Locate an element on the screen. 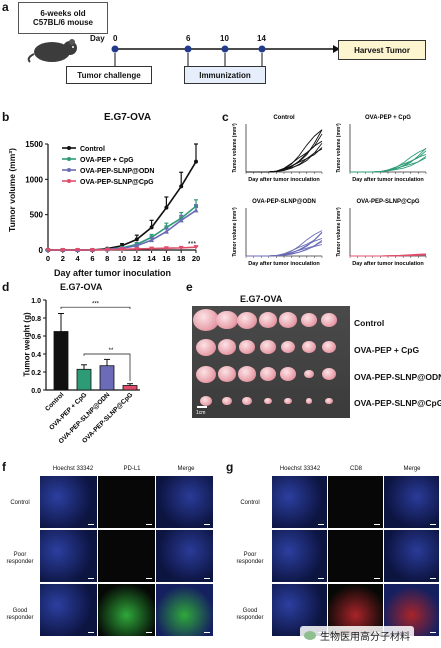 The height and width of the screenshot is (648, 441). sig-label-2: ** is located at coordinates (111, 351).